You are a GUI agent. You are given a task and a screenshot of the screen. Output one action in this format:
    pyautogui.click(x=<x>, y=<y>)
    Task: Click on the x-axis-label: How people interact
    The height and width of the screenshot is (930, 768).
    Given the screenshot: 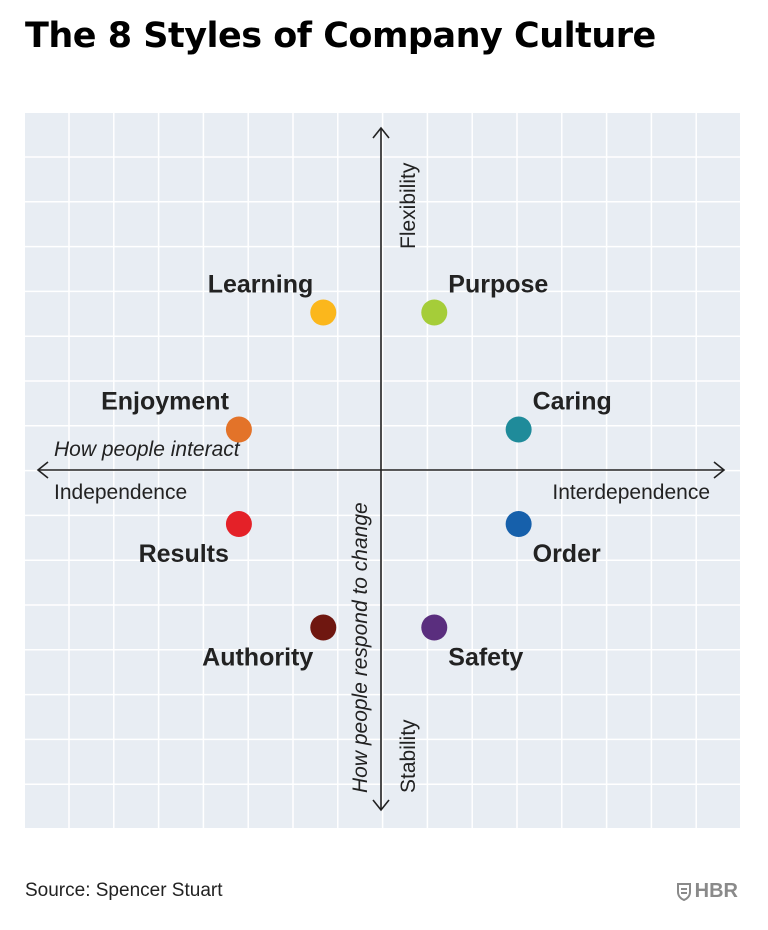 What is the action you would take?
    pyautogui.click(x=147, y=449)
    